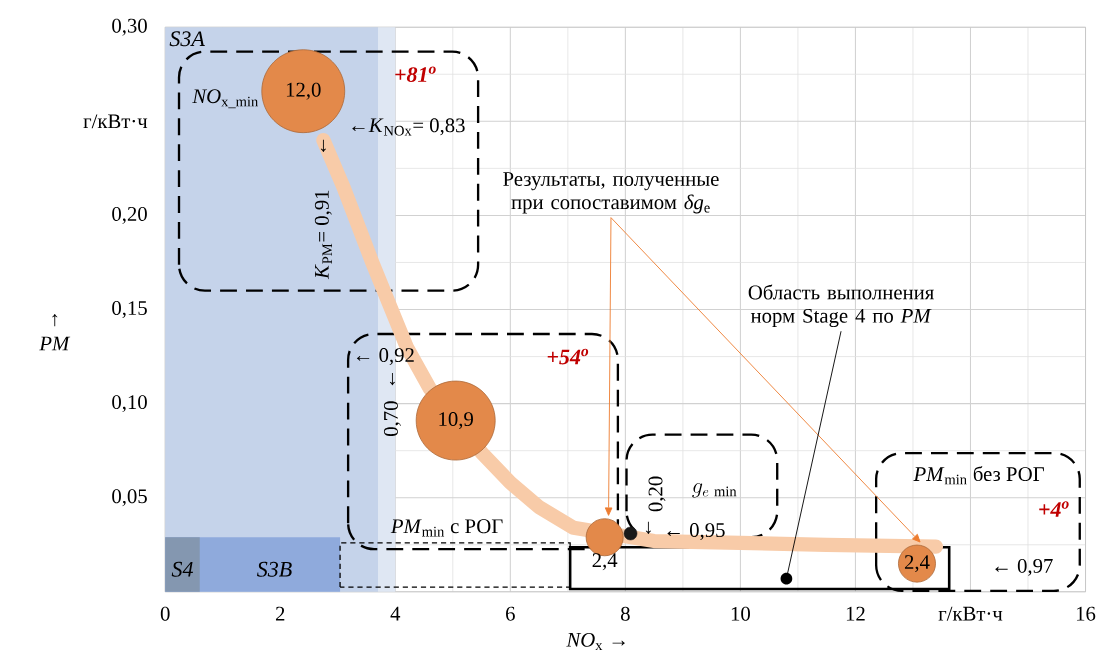 The height and width of the screenshot is (656, 1103). I want to click on band-label: S3A, so click(187, 39).